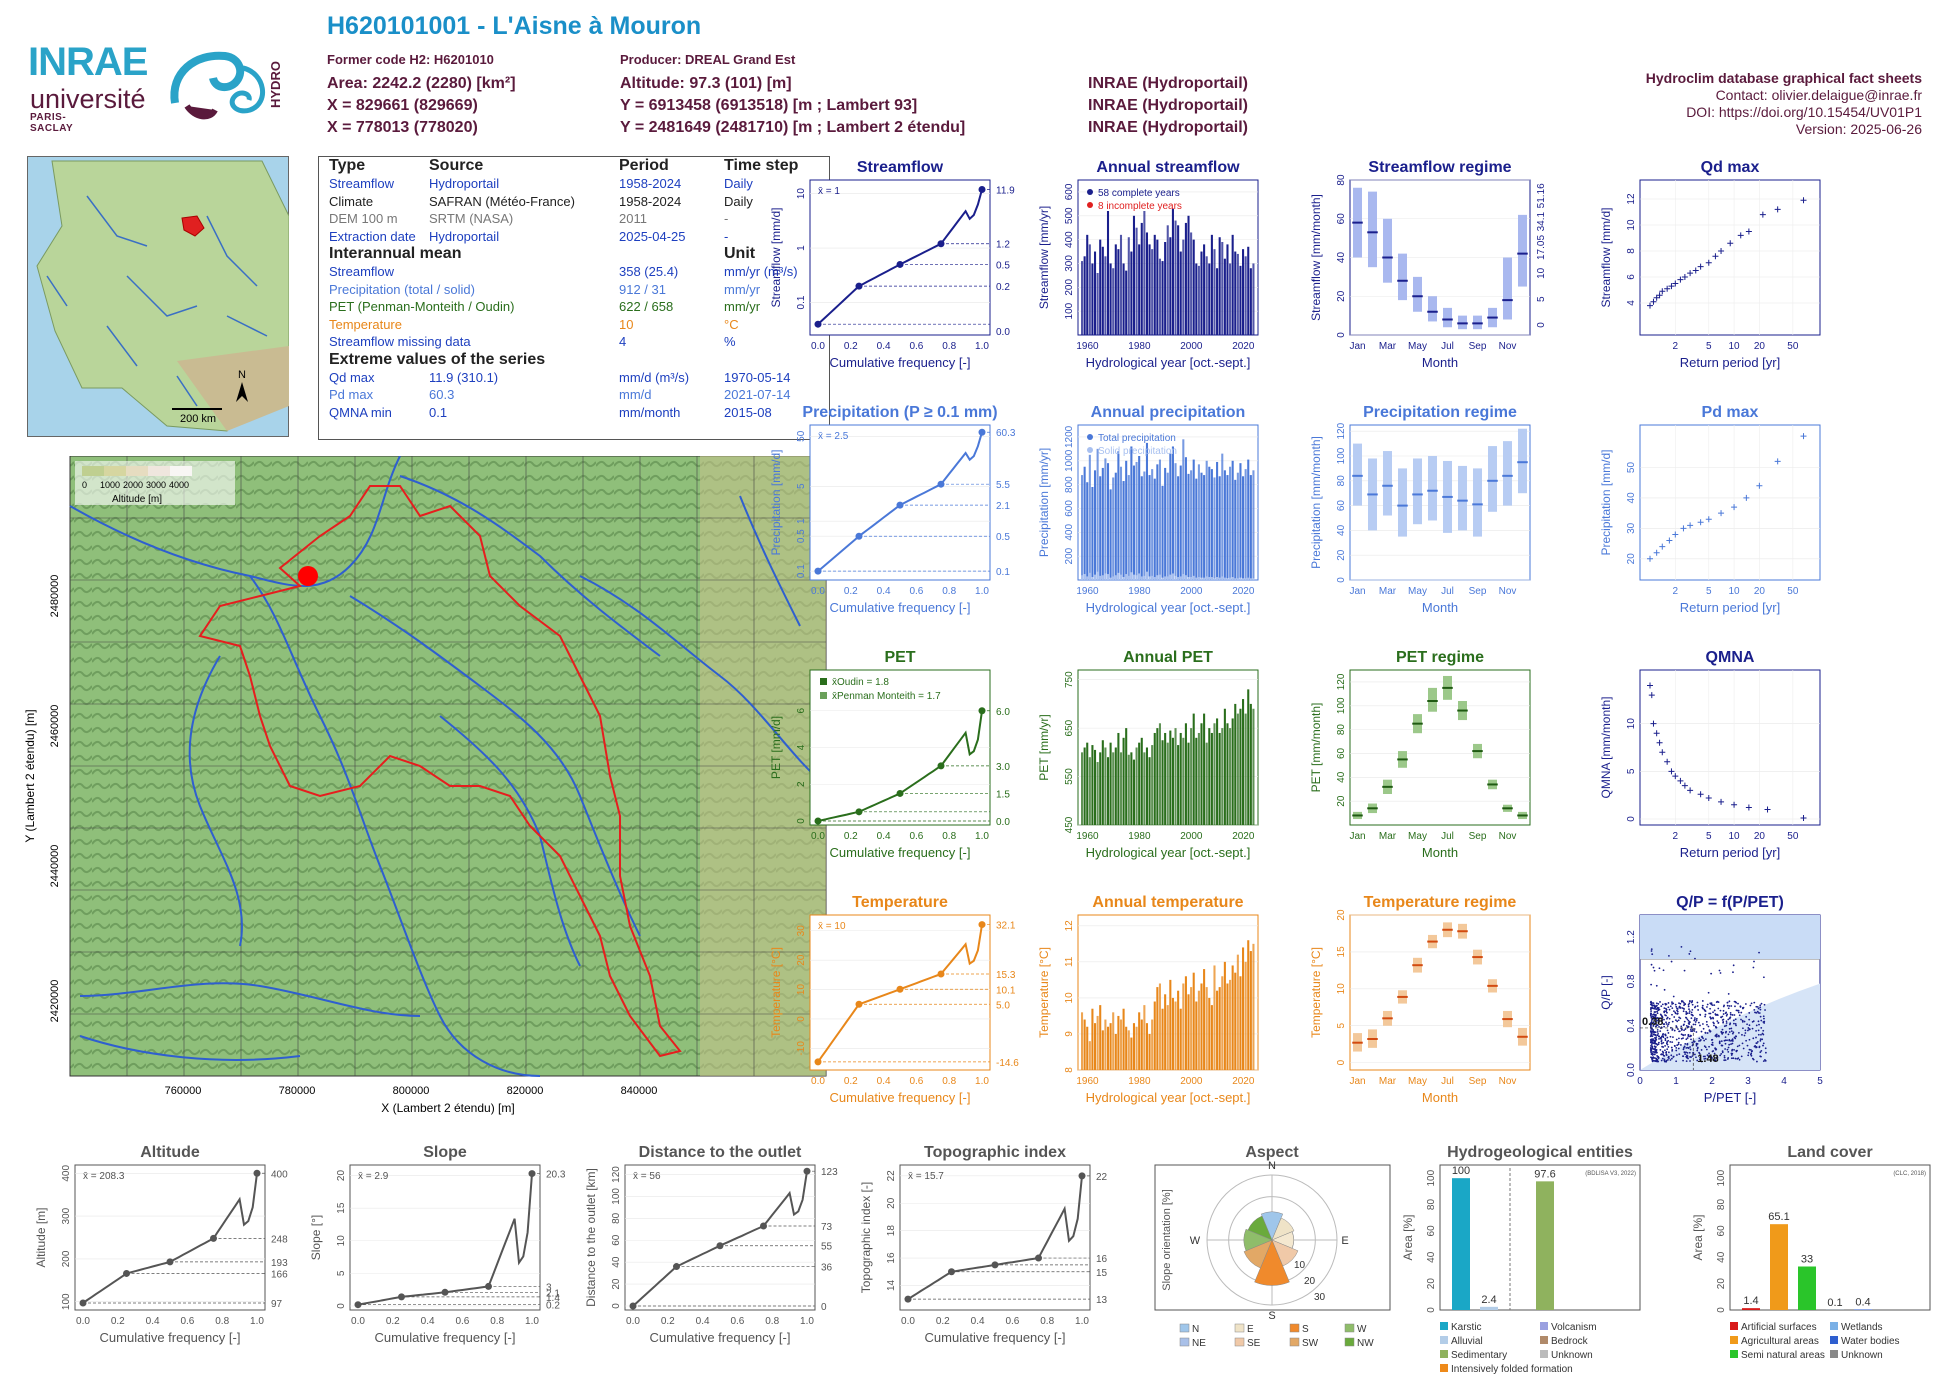  Describe the element at coordinates (1341, 180) in the screenshot. I see `streamflow_regime-ytick: 80` at that location.